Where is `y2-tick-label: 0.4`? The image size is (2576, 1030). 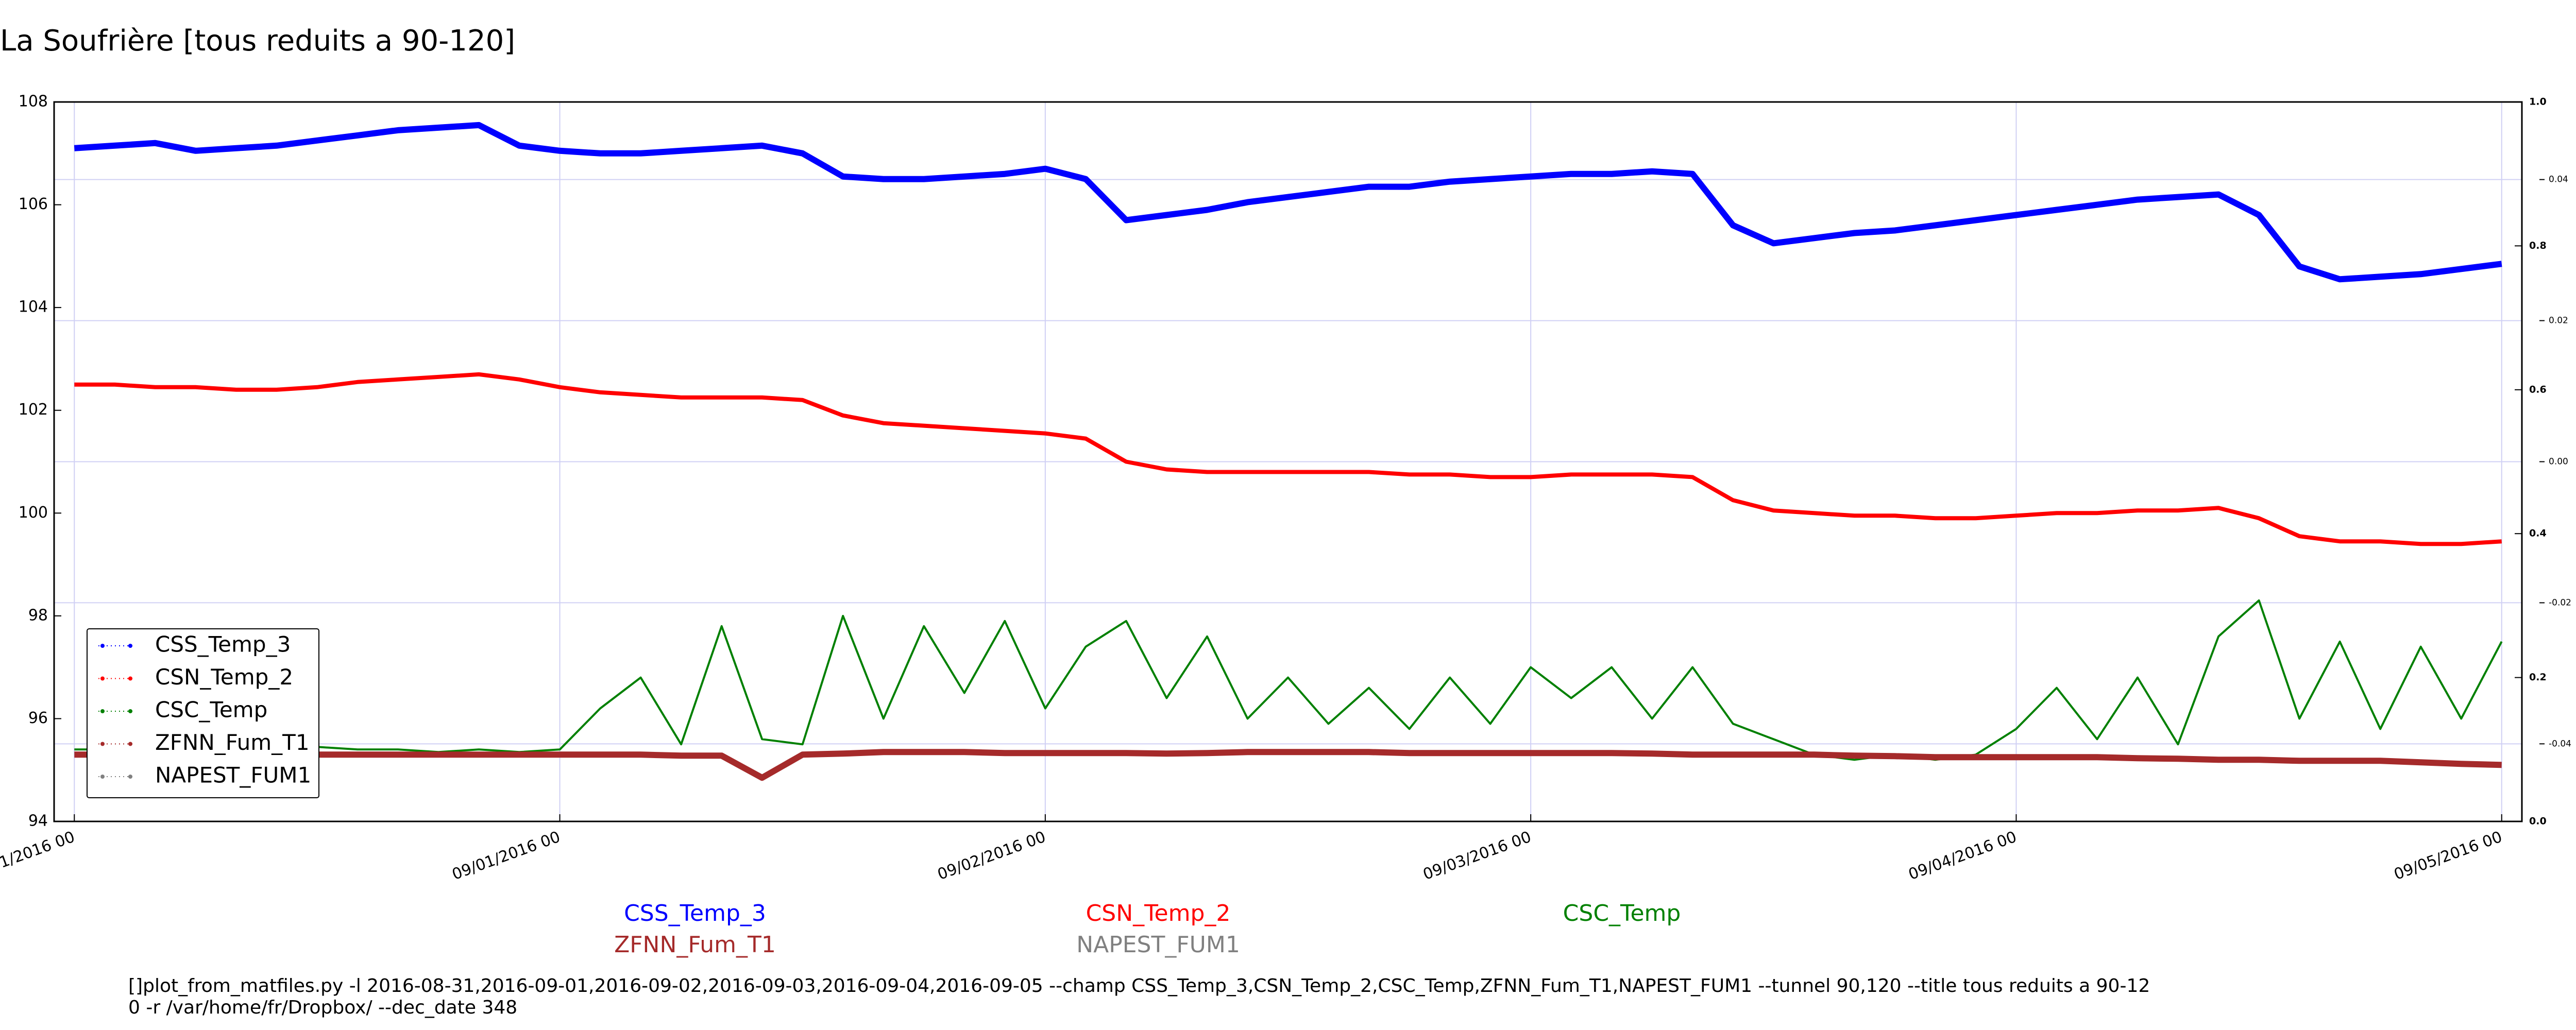 y2-tick-label: 0.4 is located at coordinates (2538, 533).